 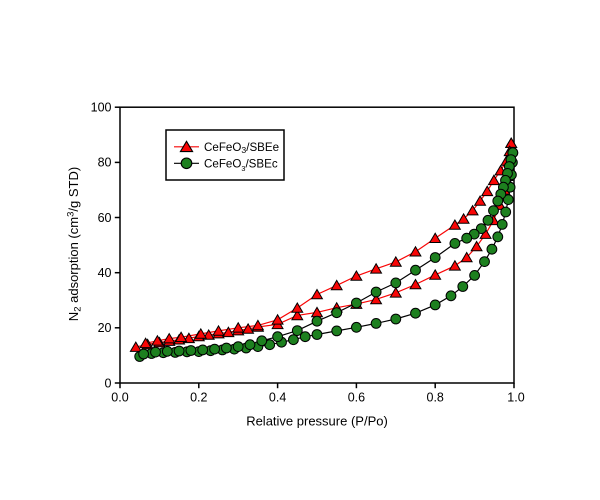 What do you see at coordinates (435, 398) in the screenshot?
I see `svg-text: 0.8` at bounding box center [435, 398].